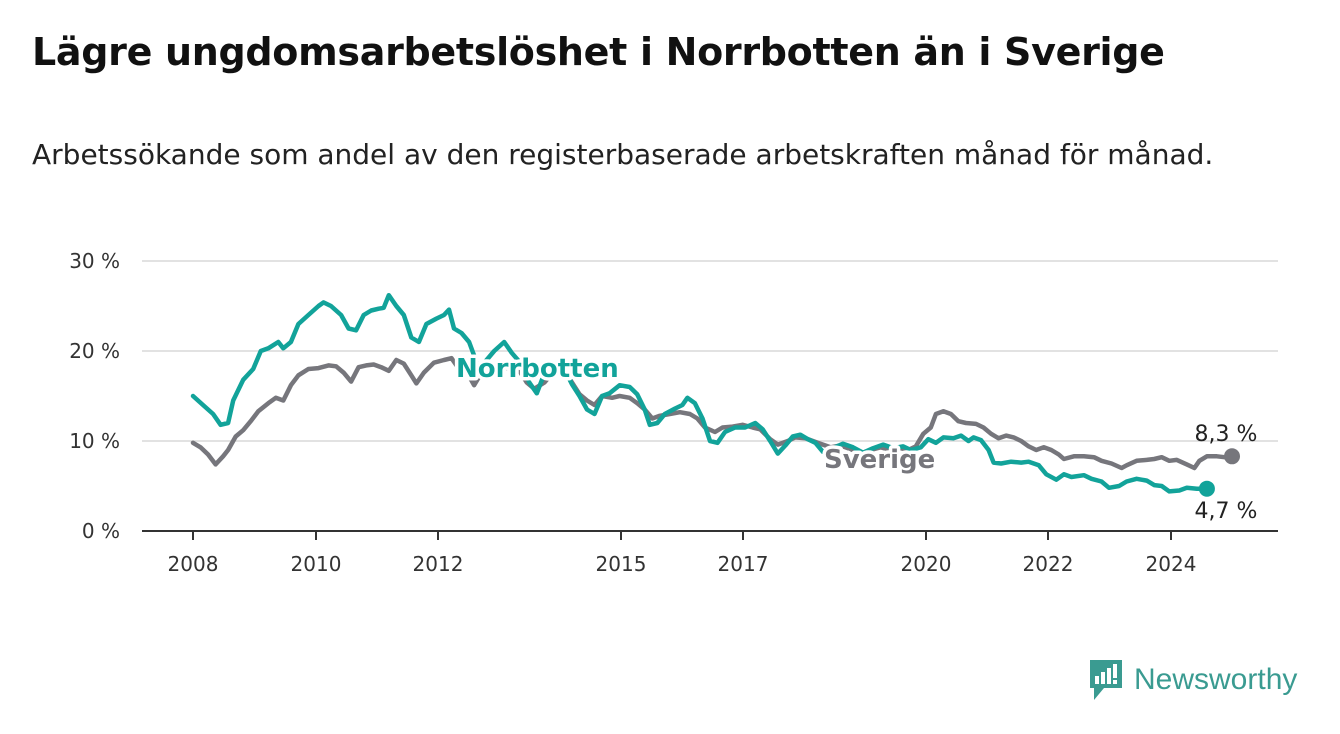  I want to click on bar-chart-logo-icon, so click(1106, 680).